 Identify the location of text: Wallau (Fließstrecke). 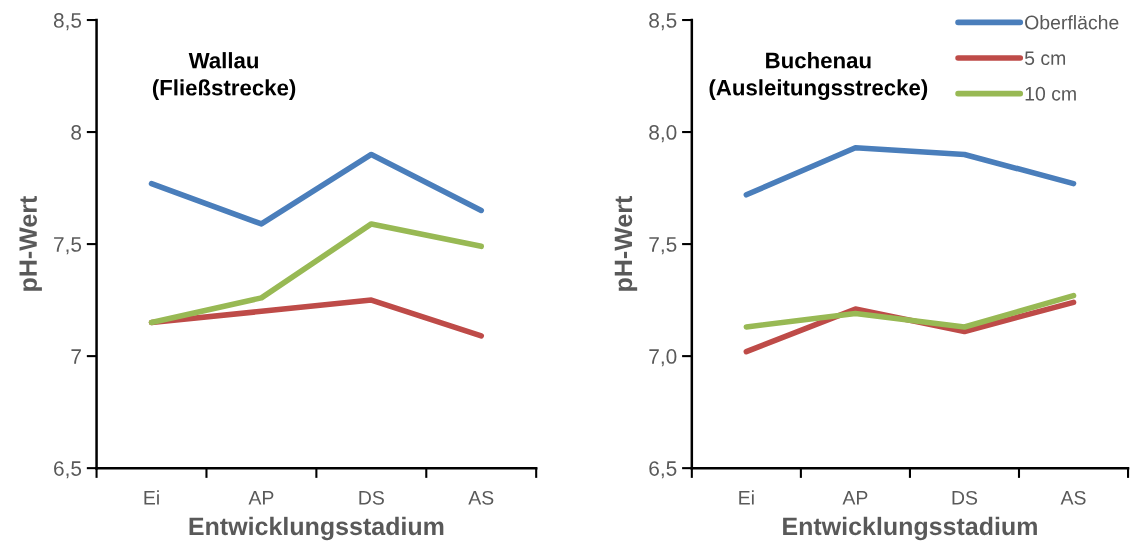
(224, 76).